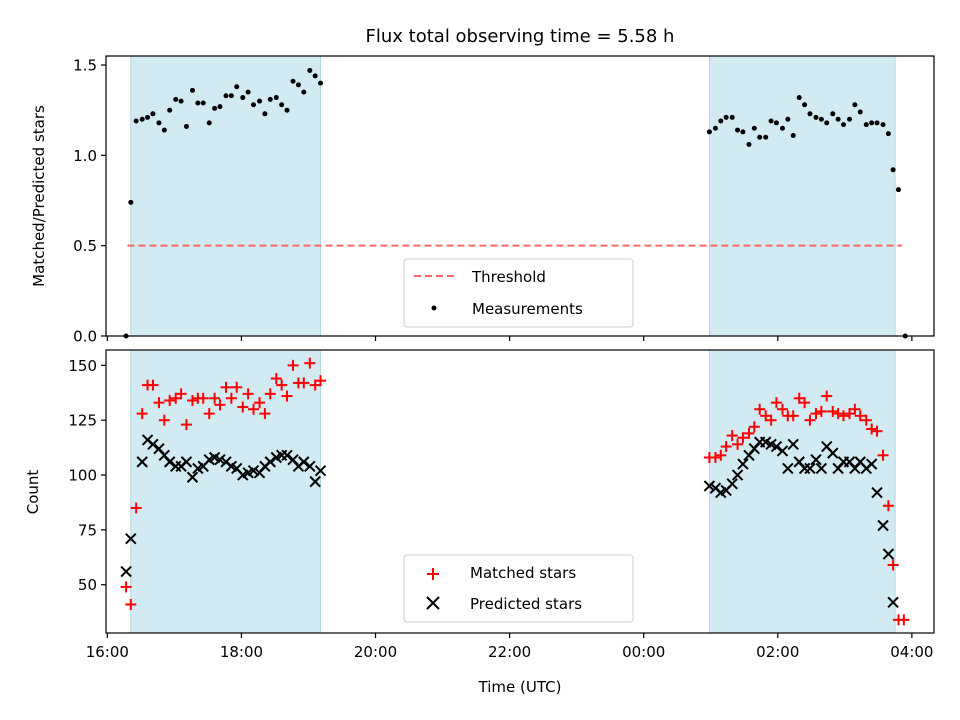 The width and height of the screenshot is (960, 720). What do you see at coordinates (85, 337) in the screenshot?
I see `y-tick-label: 0.0` at bounding box center [85, 337].